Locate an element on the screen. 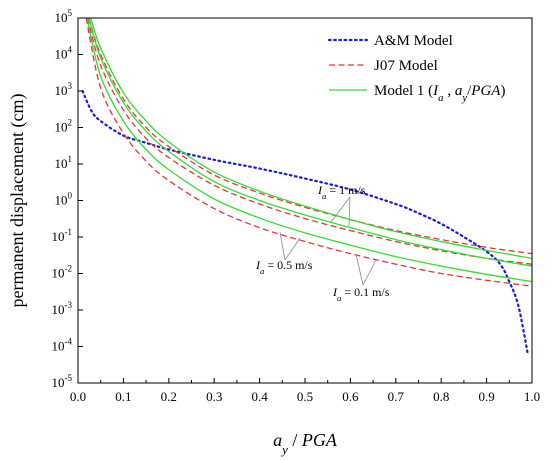 Image resolution: width=550 pixels, height=461 pixels. x-tick-label: 0.6 is located at coordinates (350, 396).